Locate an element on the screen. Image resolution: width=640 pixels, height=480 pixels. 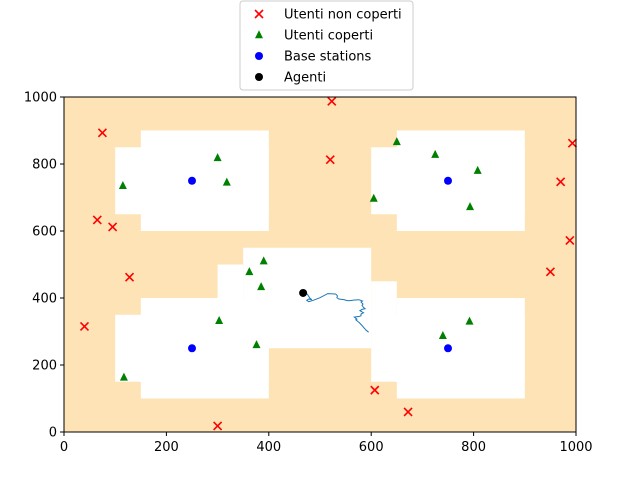
y-tick-label: 0 is located at coordinates (53, 433).